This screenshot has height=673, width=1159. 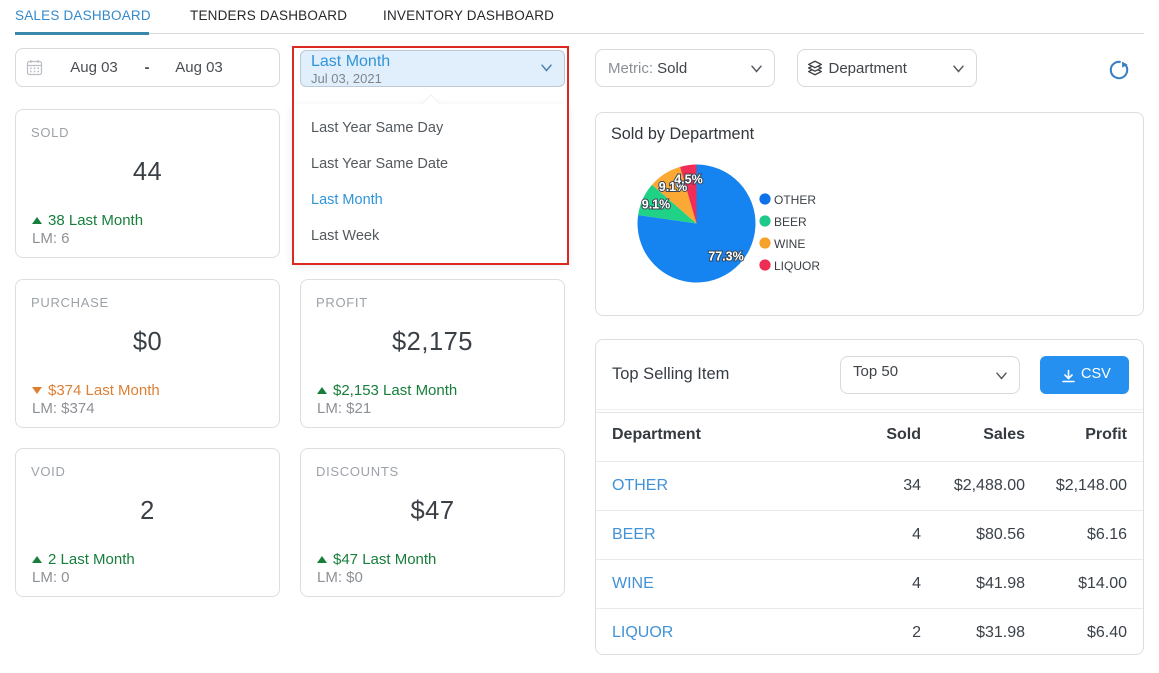 What do you see at coordinates (725, 257) in the screenshot?
I see `svg-text: 77.3%` at bounding box center [725, 257].